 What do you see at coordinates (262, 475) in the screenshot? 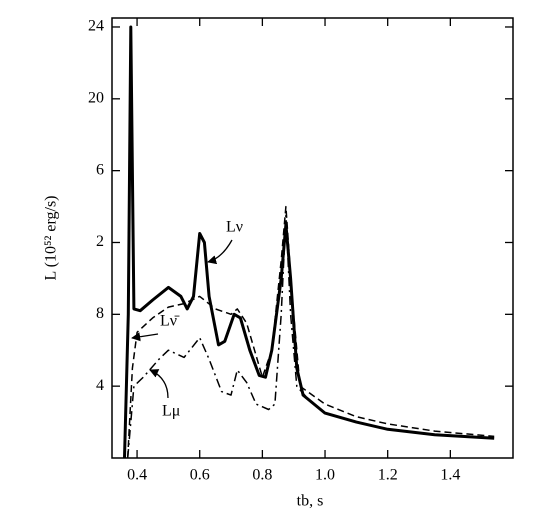
I see `x-tick-label: 0.8` at bounding box center [262, 475].